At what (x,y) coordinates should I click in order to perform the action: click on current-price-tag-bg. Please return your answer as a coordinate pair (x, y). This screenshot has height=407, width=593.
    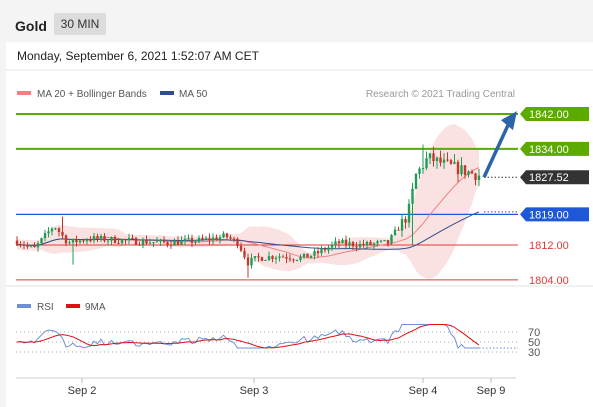
    Looking at the image, I should click on (554, 177).